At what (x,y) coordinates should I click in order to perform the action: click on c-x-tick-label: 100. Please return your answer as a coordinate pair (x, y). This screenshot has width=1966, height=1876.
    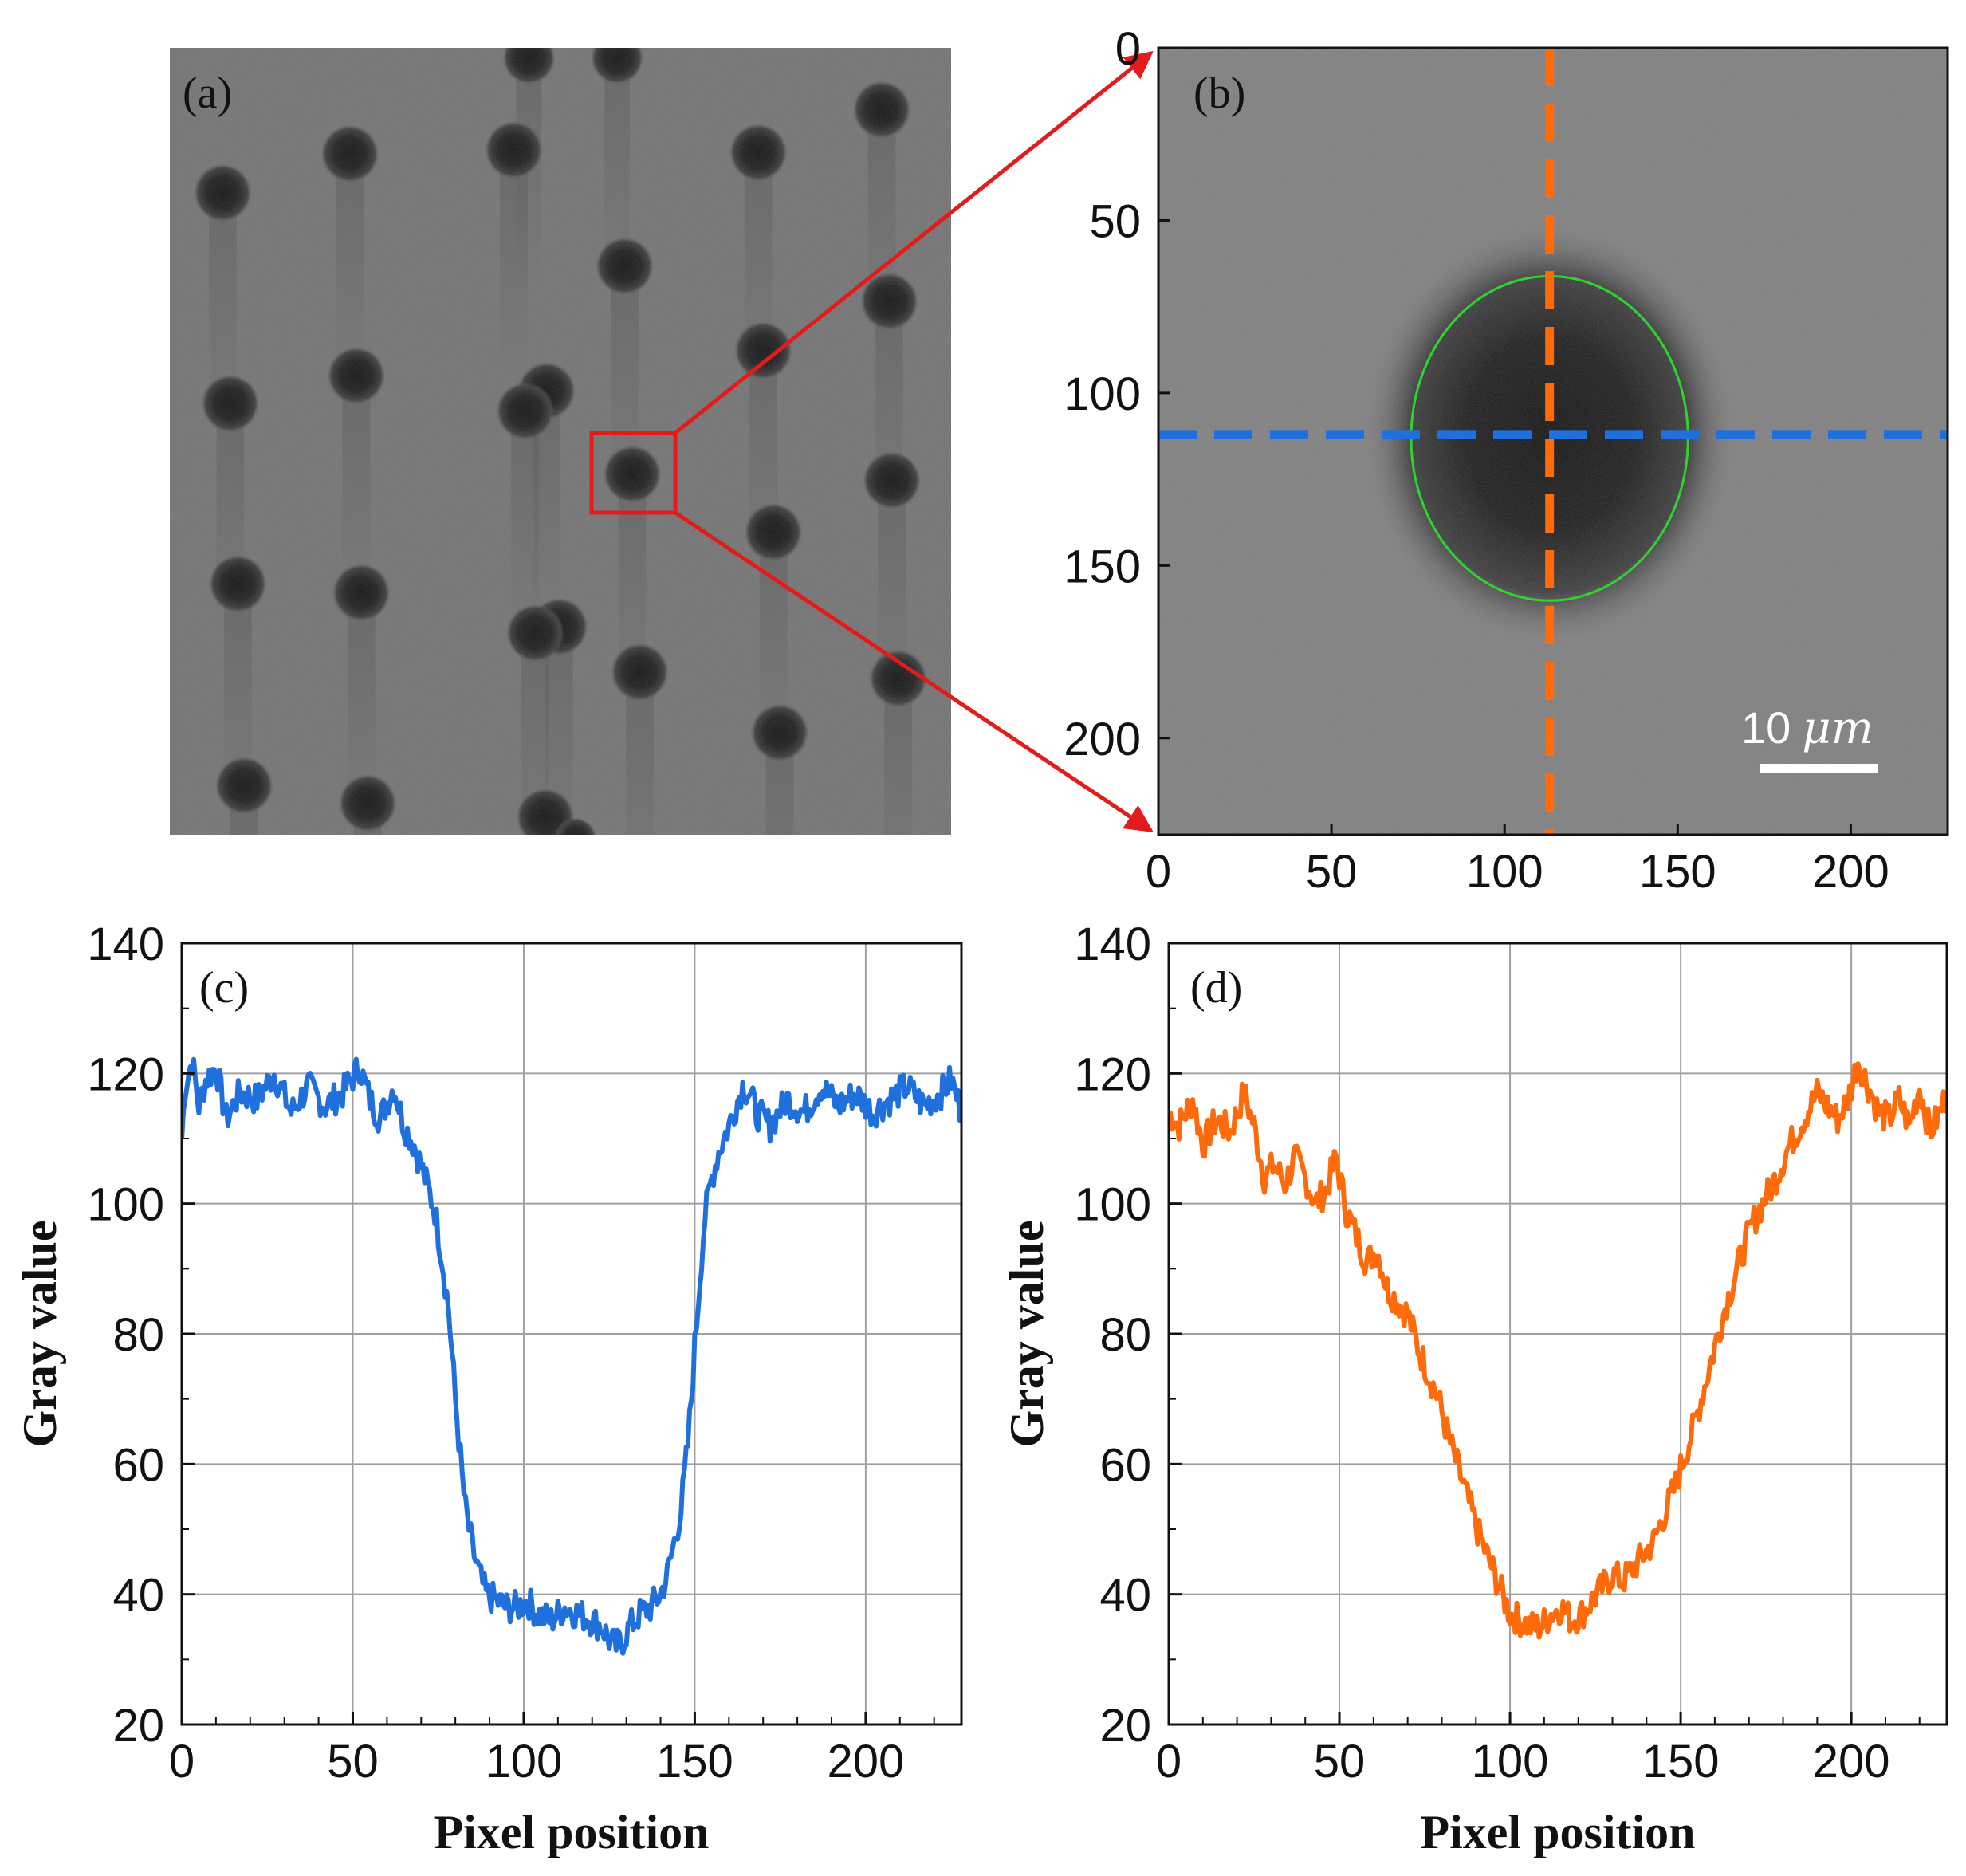
    Looking at the image, I should click on (524, 1762).